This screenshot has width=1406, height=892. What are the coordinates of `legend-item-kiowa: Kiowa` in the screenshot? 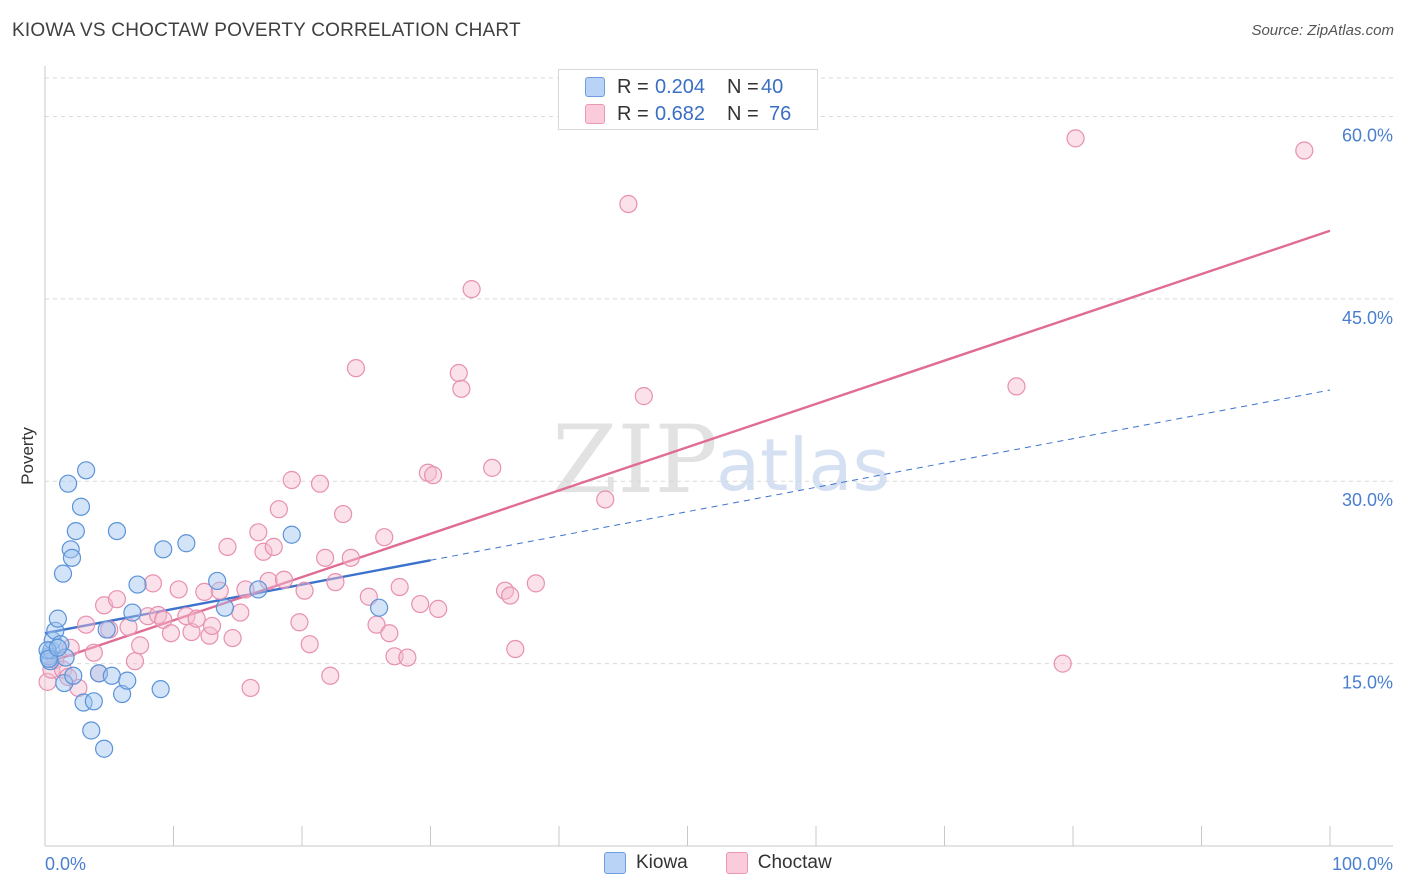 It's located at (646, 863).